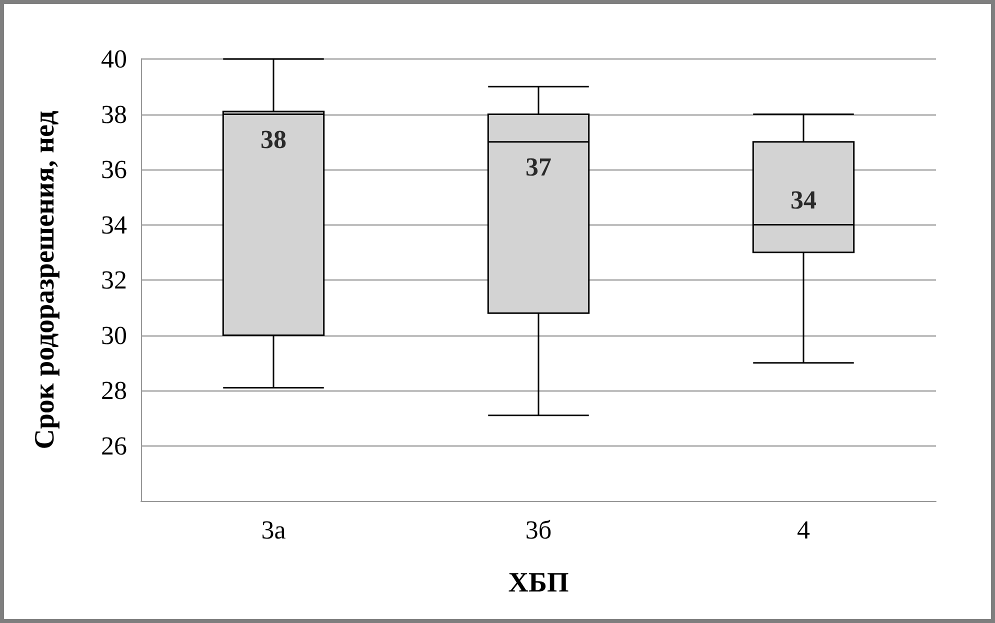 This screenshot has width=995, height=623. Describe the element at coordinates (539, 167) in the screenshot. I see `text: 37` at that location.